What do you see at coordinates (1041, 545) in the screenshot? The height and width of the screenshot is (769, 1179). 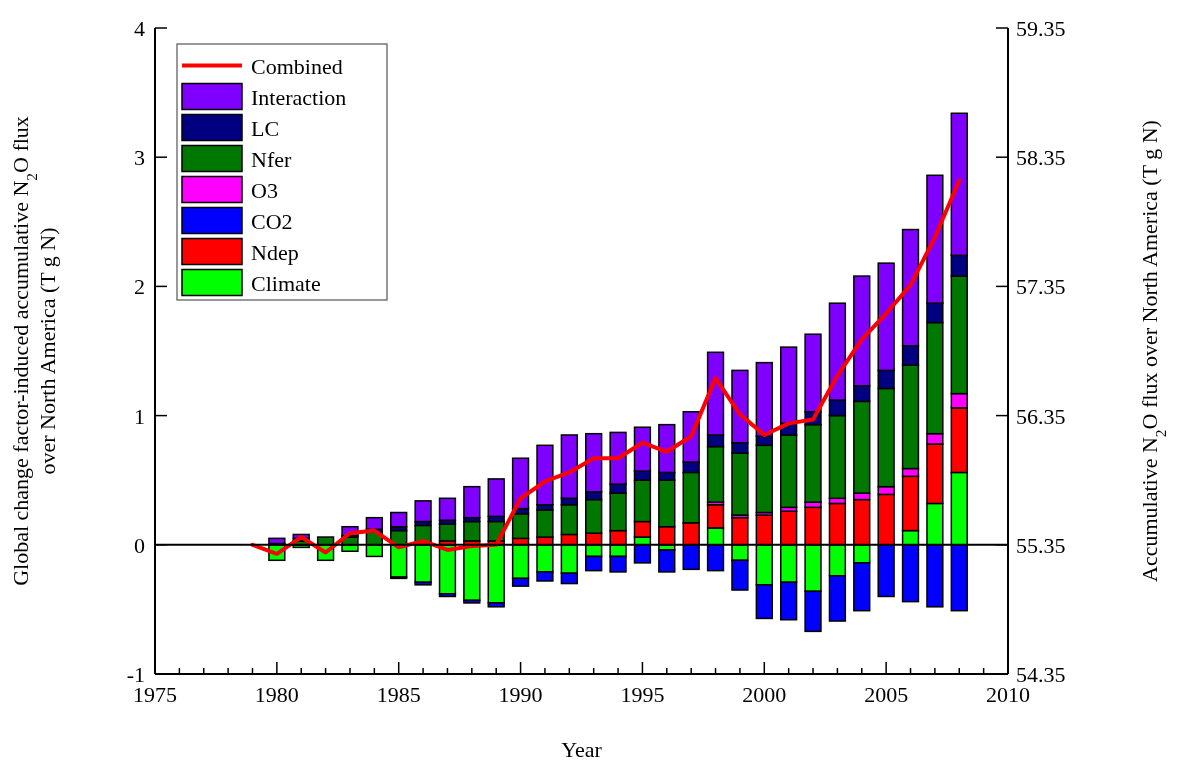 I see `y2-tick-label: 55.35` at bounding box center [1041, 545].